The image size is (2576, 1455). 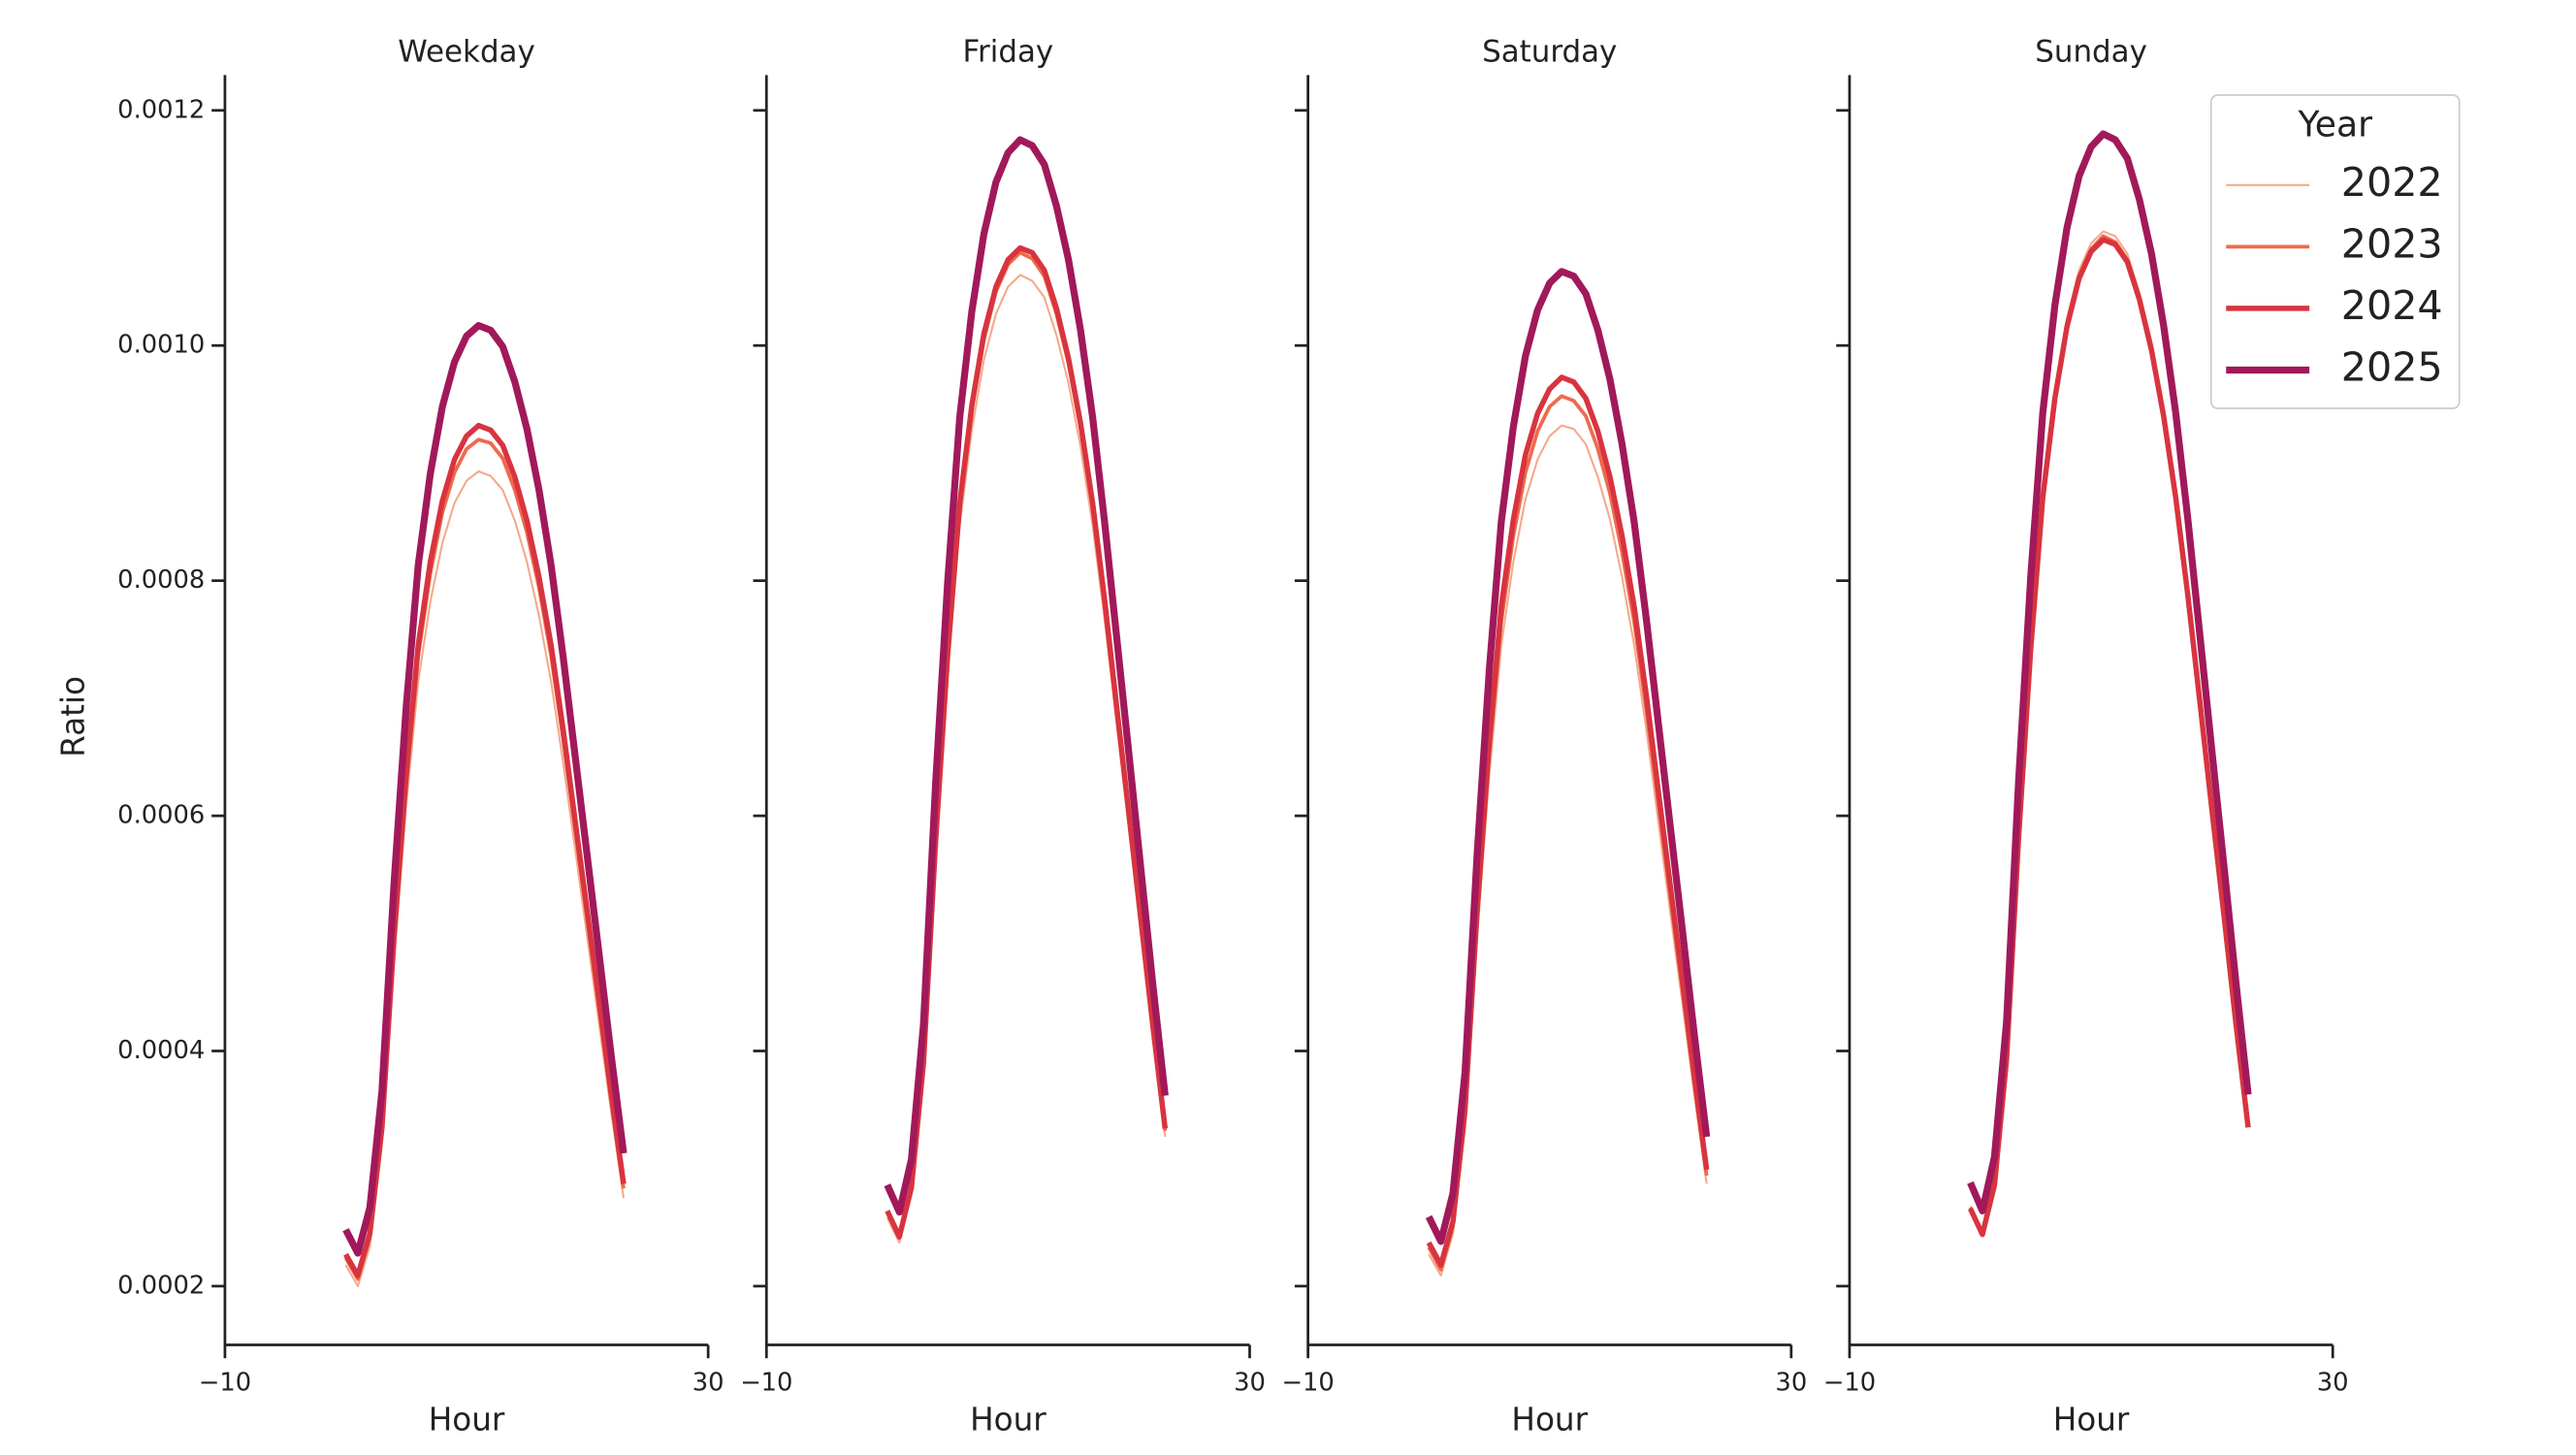 I want to click on y-tick-label: 0.0006, so click(x=161, y=815).